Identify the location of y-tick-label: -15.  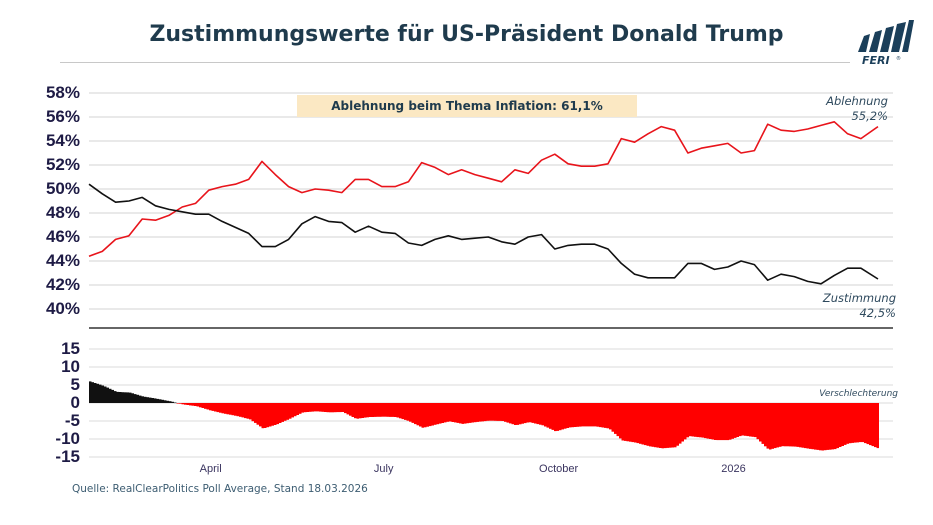
(67, 456).